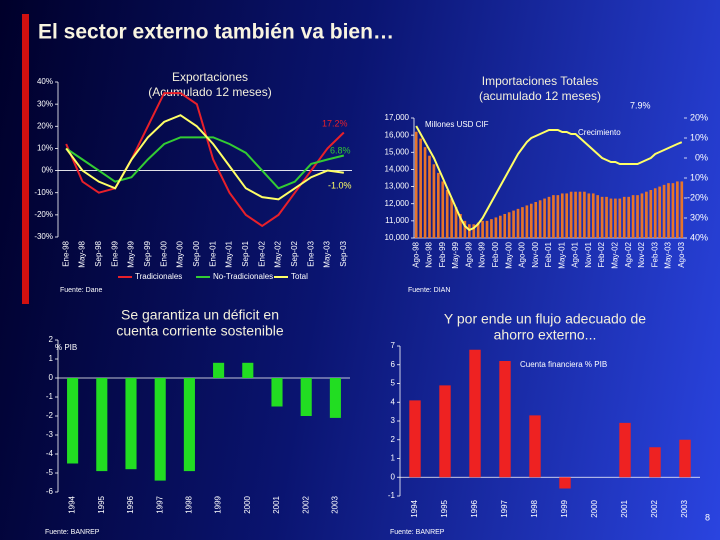 This screenshot has height=540, width=720. What do you see at coordinates (101, 504) in the screenshot?
I see `x-tick-label: 1995` at bounding box center [101, 504].